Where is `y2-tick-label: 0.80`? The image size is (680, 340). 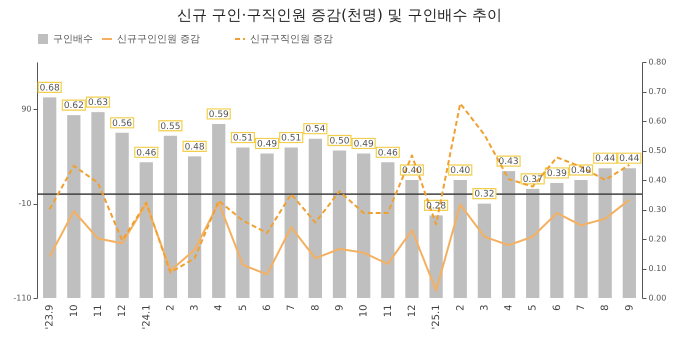 y2-tick-label: 0.80 is located at coordinates (657, 62).